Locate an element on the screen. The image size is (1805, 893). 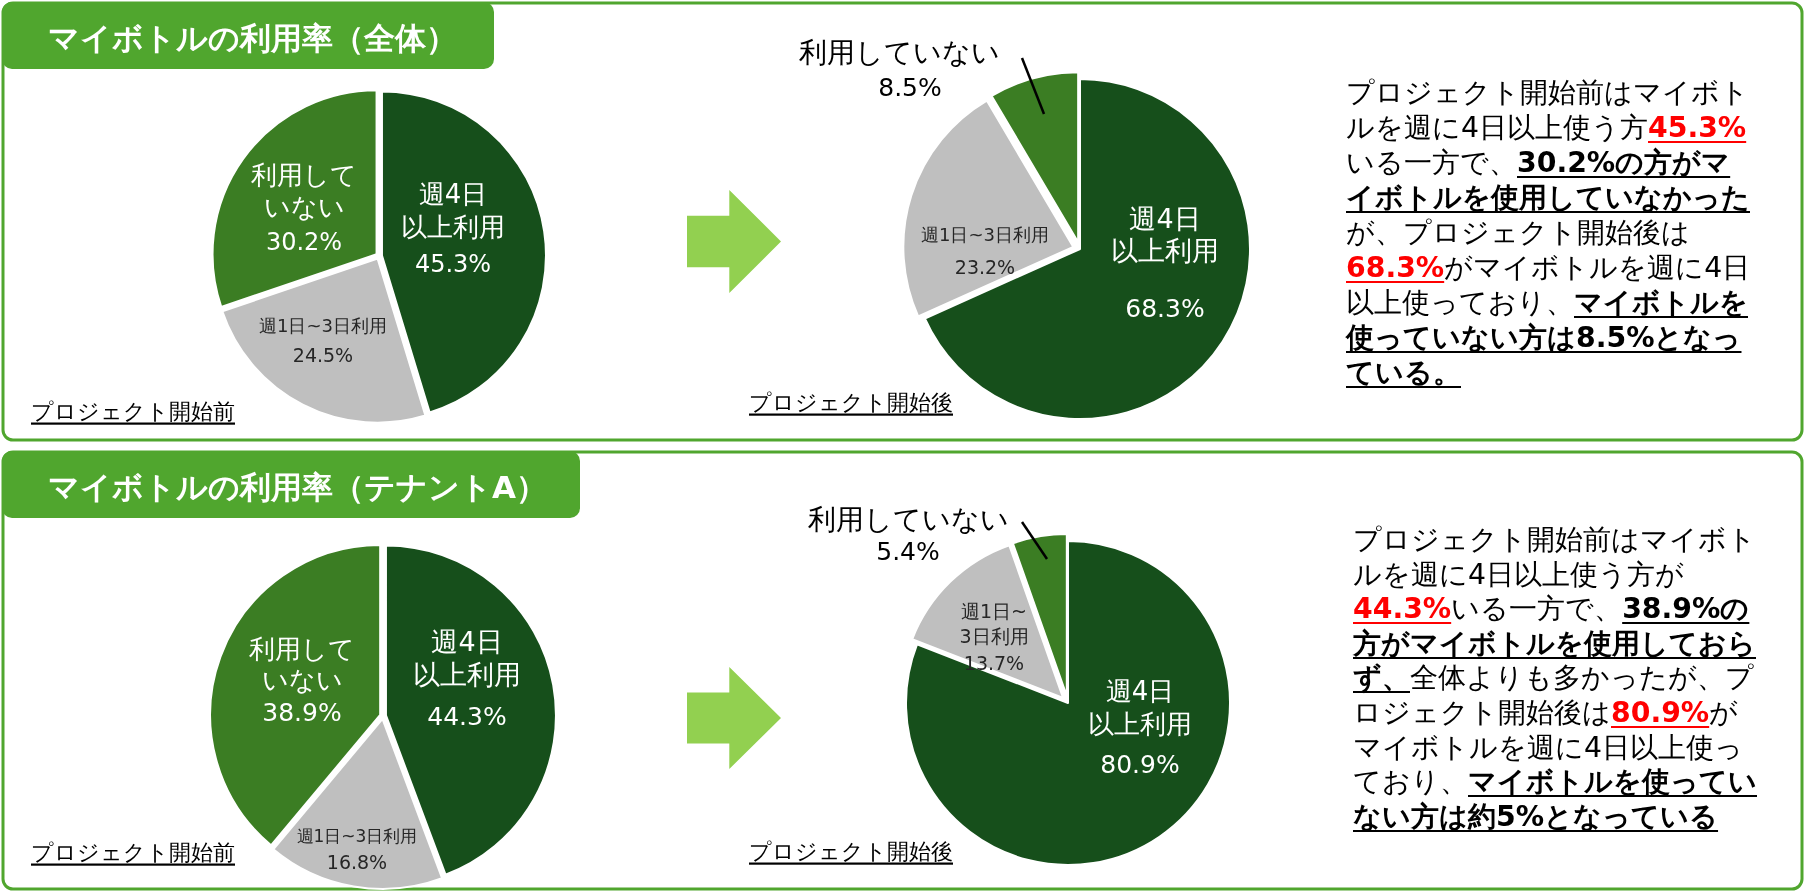
data-label: 44.3% is located at coordinates (467, 716).